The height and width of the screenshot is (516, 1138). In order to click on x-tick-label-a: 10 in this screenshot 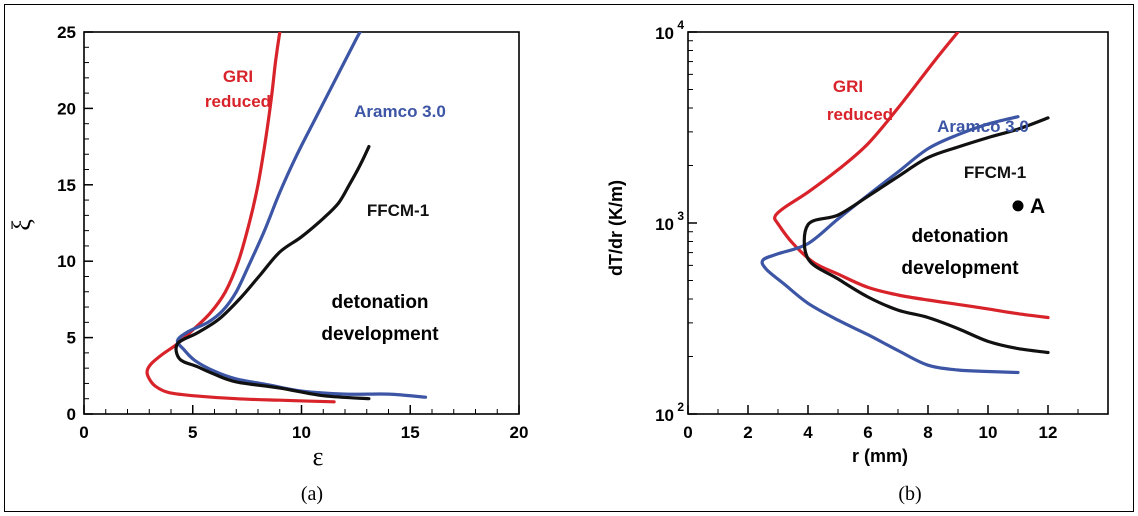, I will do `click(301, 432)`.